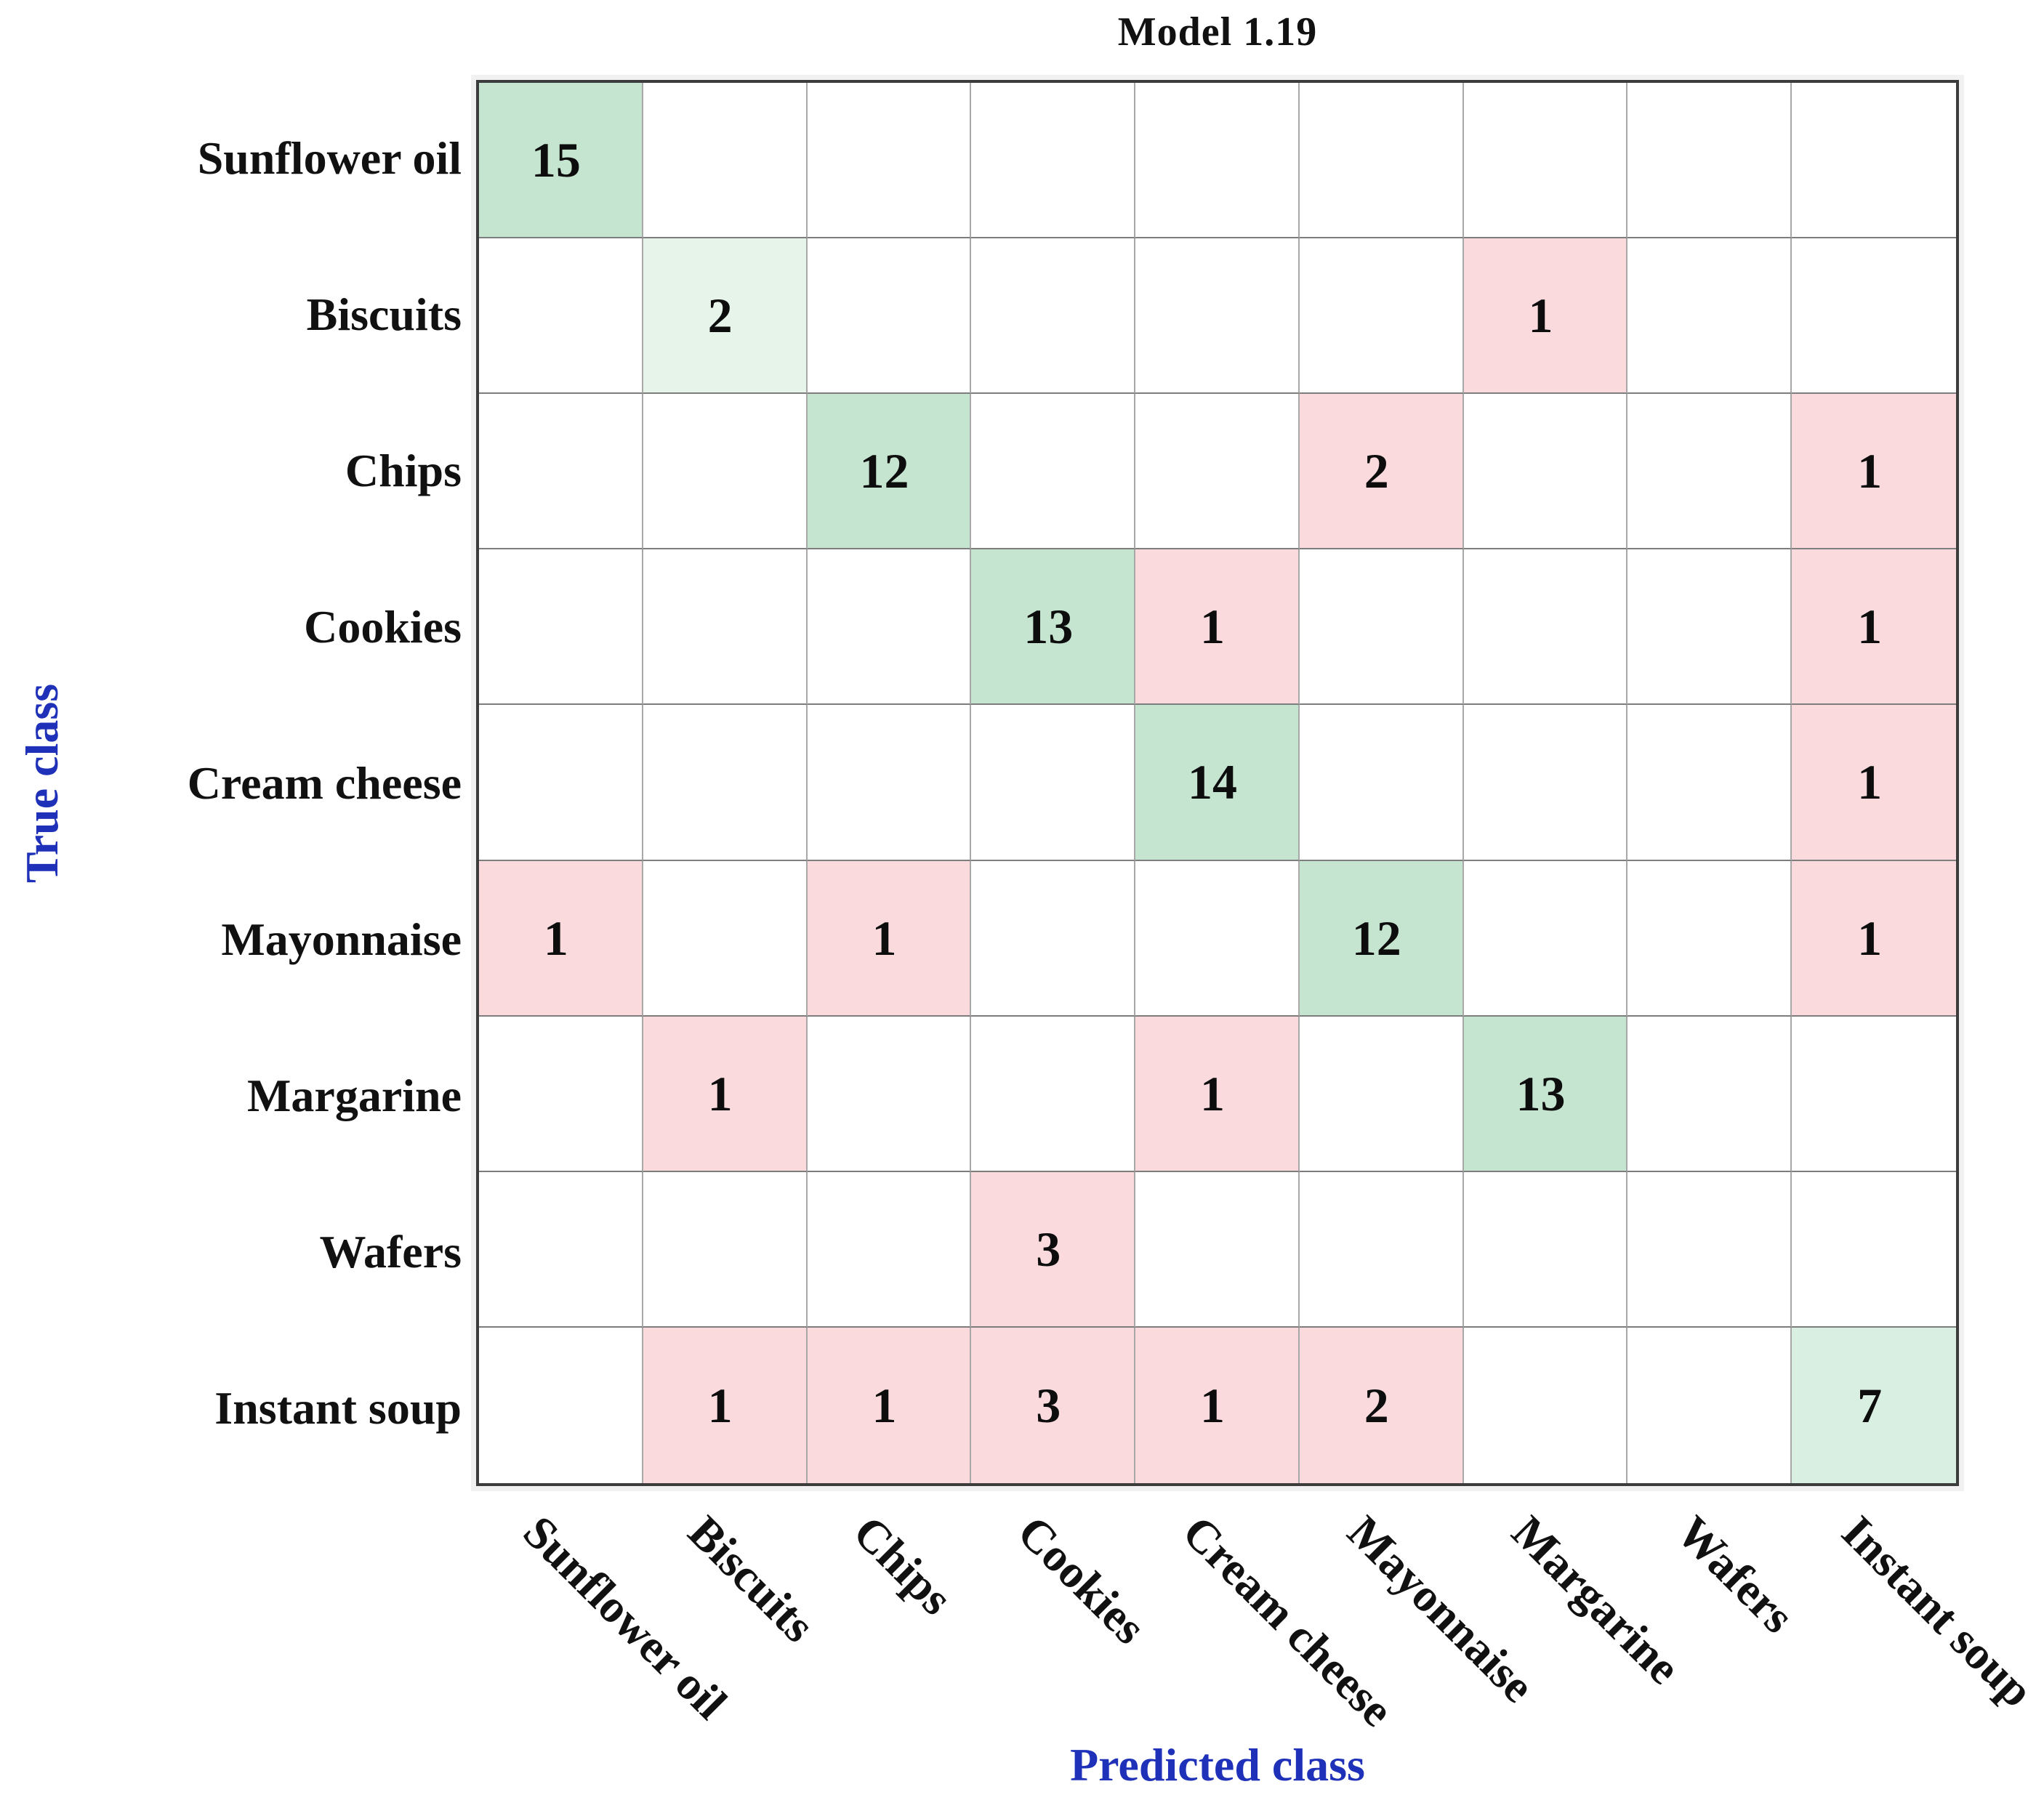 The height and width of the screenshot is (1800, 2044). I want to click on y-tick-label: Chips, so click(403, 470).